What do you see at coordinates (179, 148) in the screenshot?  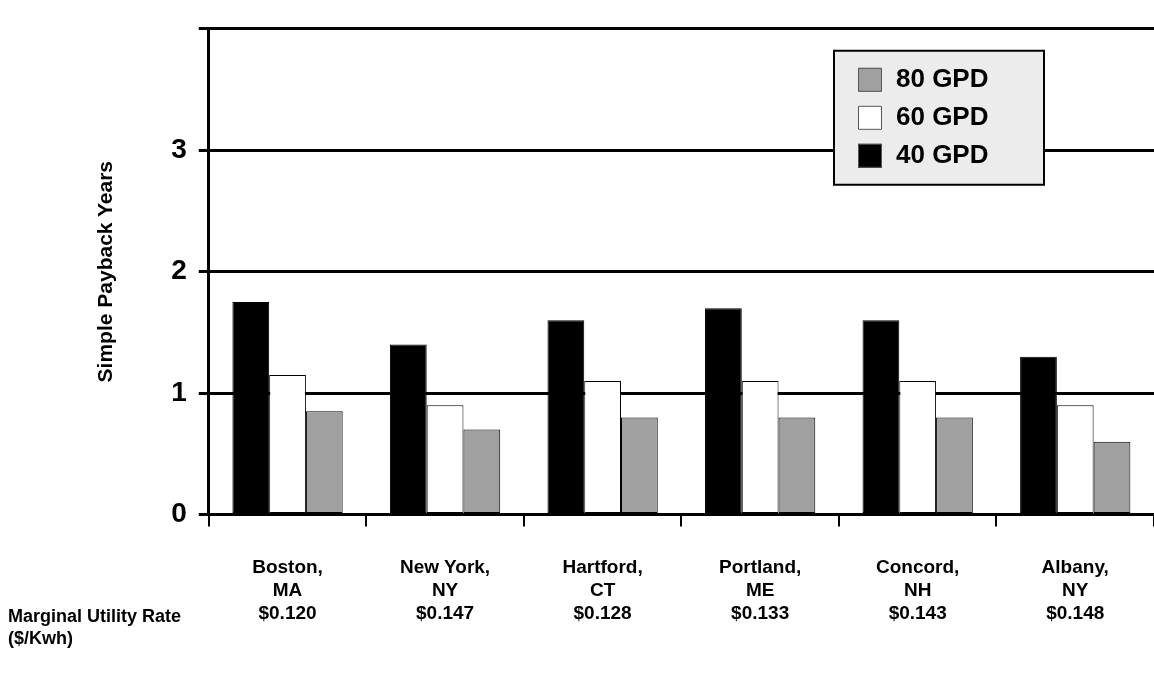 I see `y-tick-label: 3` at bounding box center [179, 148].